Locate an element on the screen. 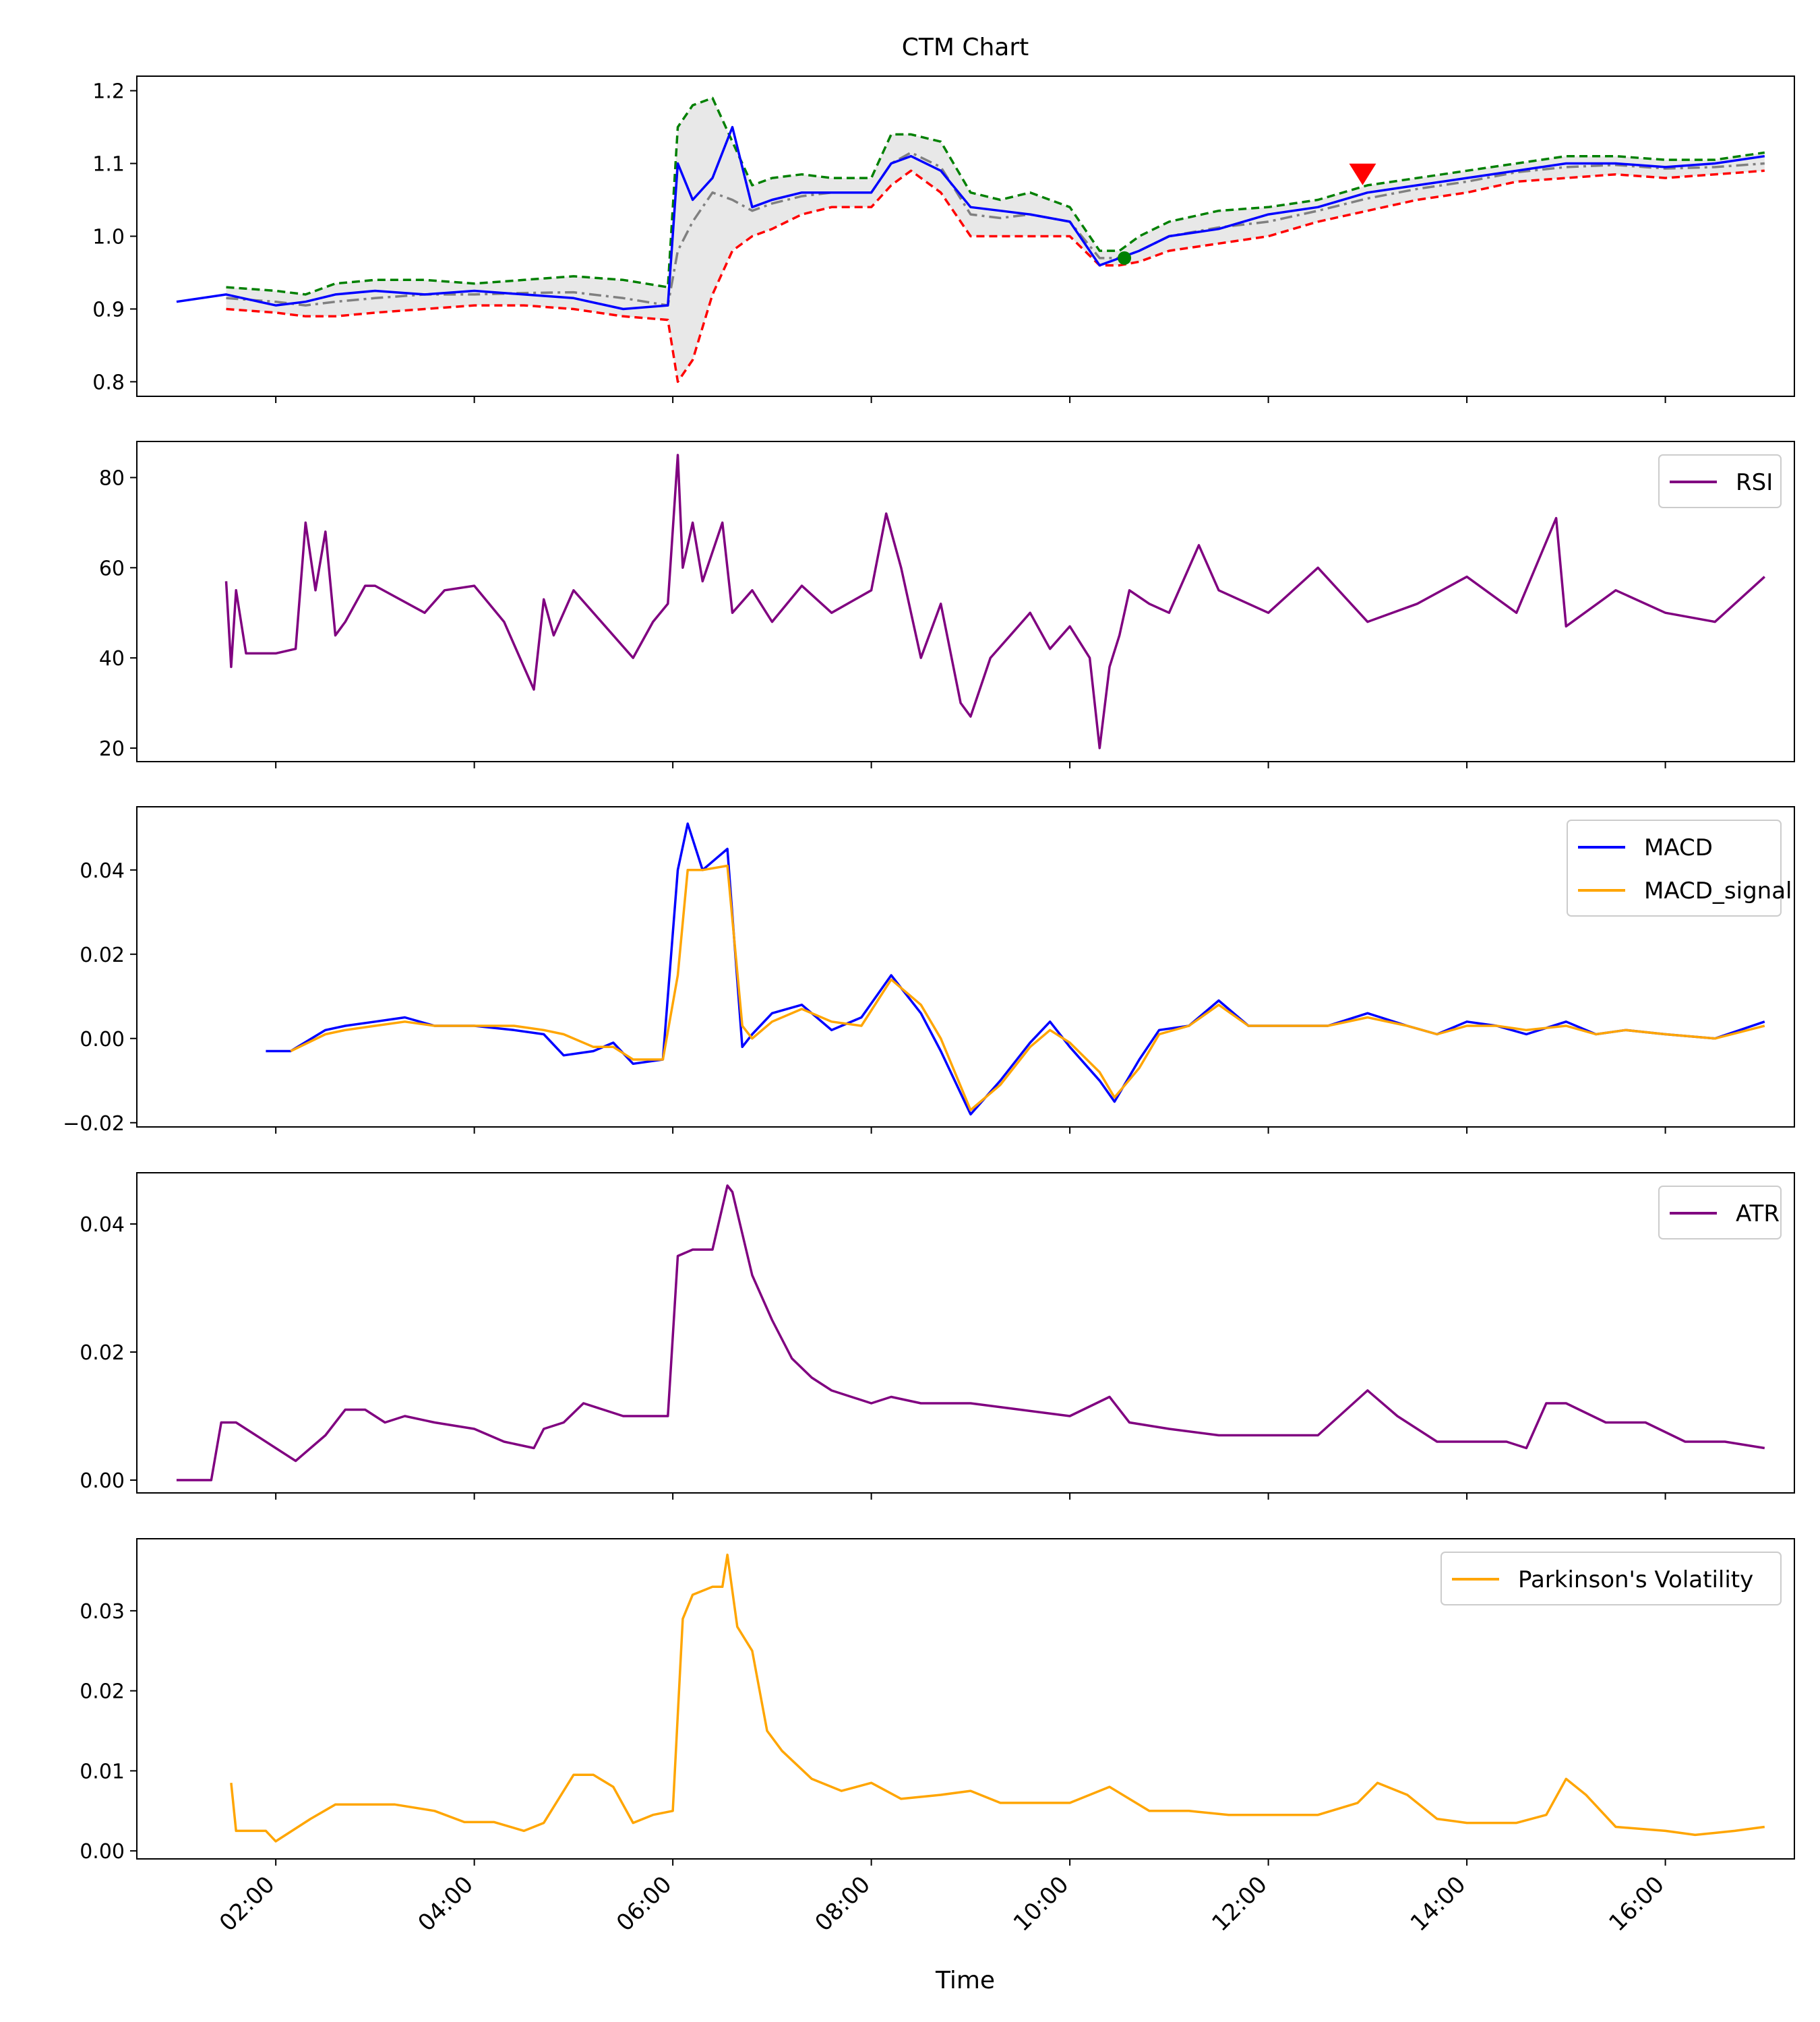  legend-label: Parkinson's Volatility is located at coordinates (1636, 1580).